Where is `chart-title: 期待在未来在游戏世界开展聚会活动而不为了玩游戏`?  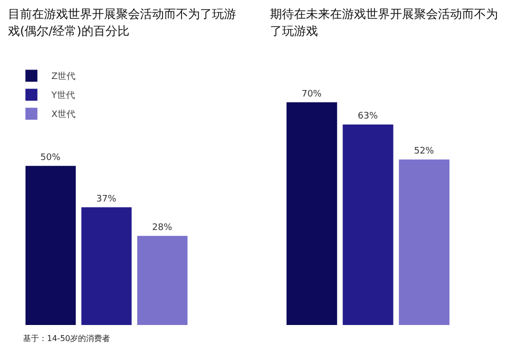
chart-title: 期待在未来在游戏世界开展聚会活动而不为了玩游戏 is located at coordinates (384, 23).